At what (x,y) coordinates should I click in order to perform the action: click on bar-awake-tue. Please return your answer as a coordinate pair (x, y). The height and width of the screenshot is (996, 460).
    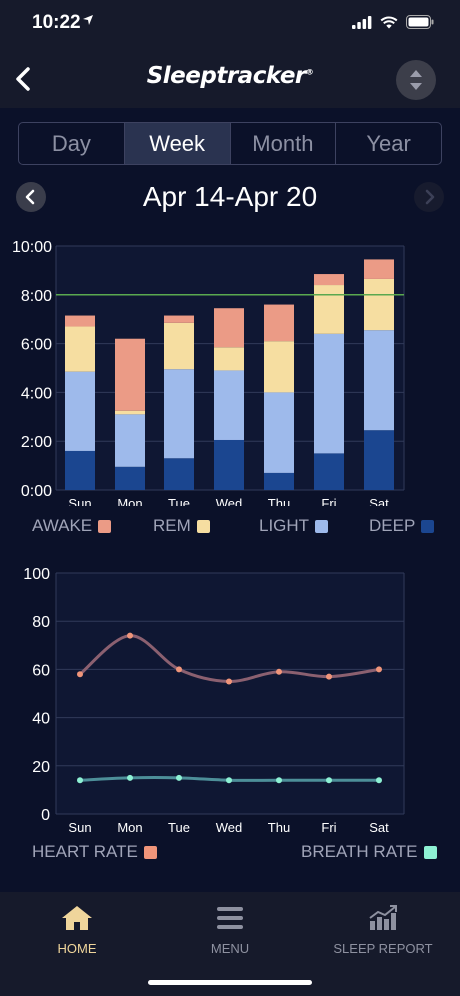
    Looking at the image, I should click on (179, 319).